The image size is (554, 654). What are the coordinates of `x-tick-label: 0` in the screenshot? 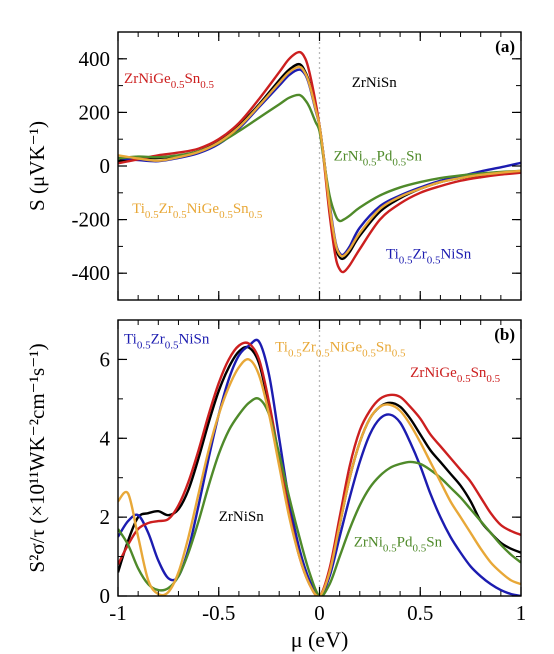 It's located at (319, 613).